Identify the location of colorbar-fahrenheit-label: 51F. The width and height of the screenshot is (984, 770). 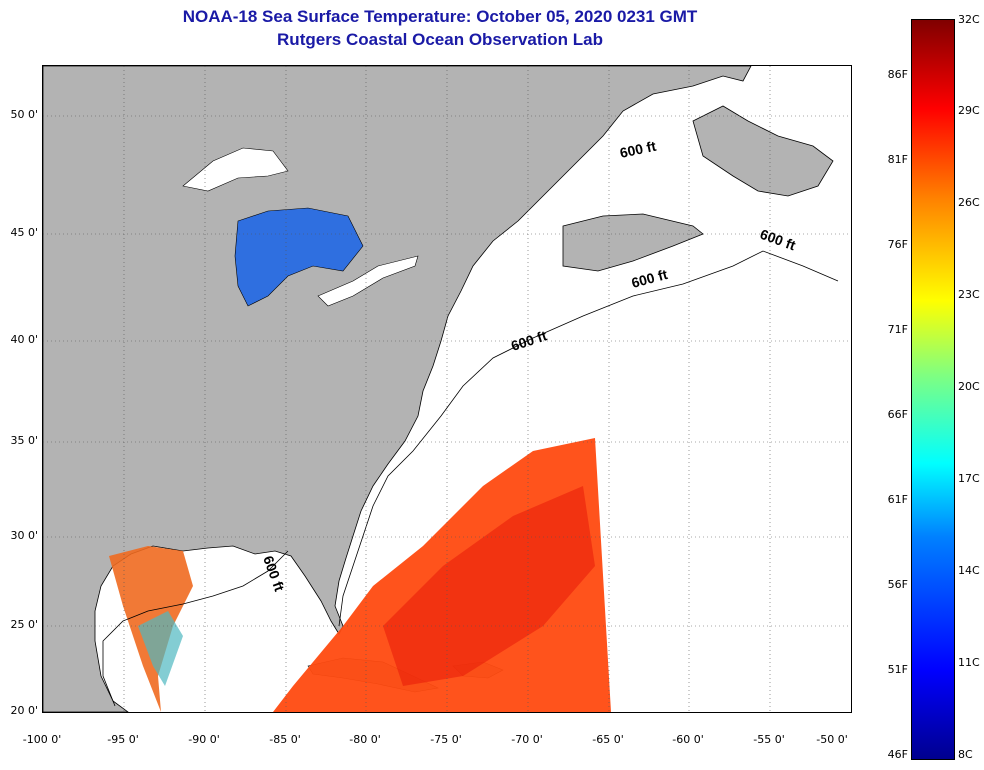
(897, 669).